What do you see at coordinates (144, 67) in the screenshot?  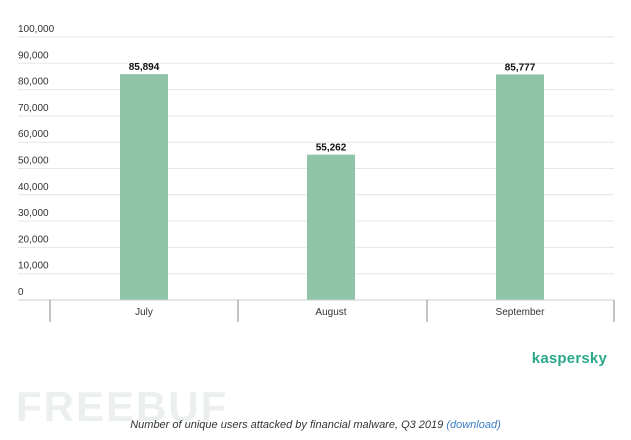 I see `value-label: 85,894` at bounding box center [144, 67].